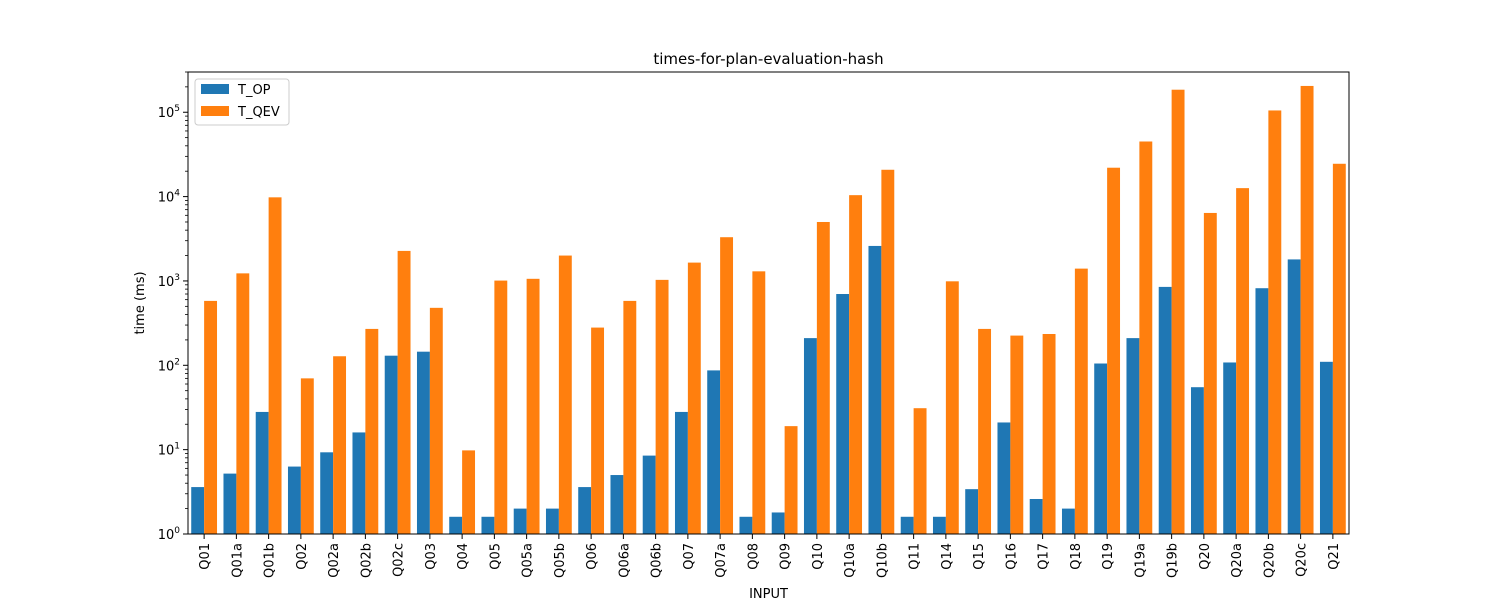 This screenshot has height=600, width=1500. Describe the element at coordinates (689, 556) in the screenshot. I see `x-tick-label: Q07` at that location.